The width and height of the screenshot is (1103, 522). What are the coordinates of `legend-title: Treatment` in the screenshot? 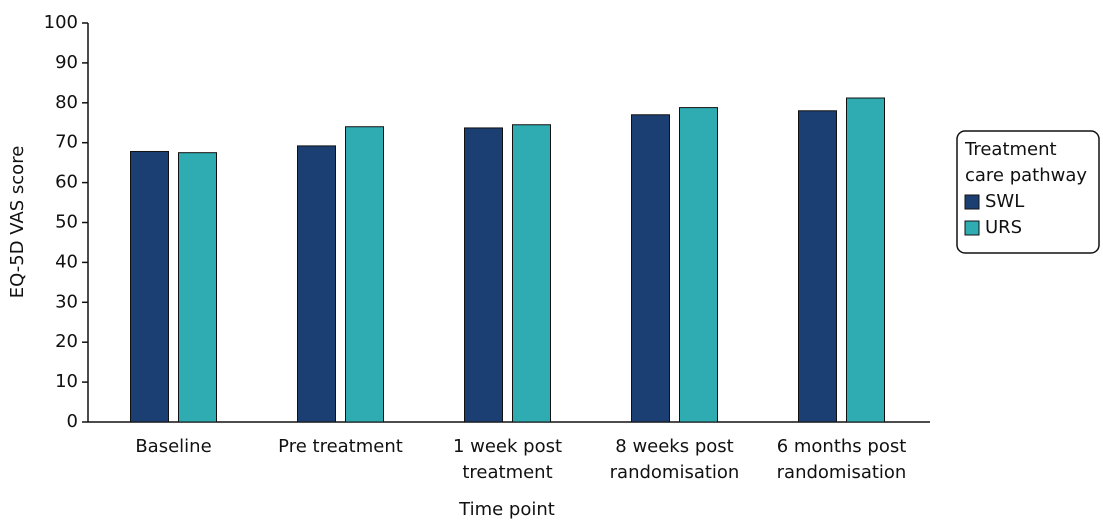 It's located at (1010, 149).